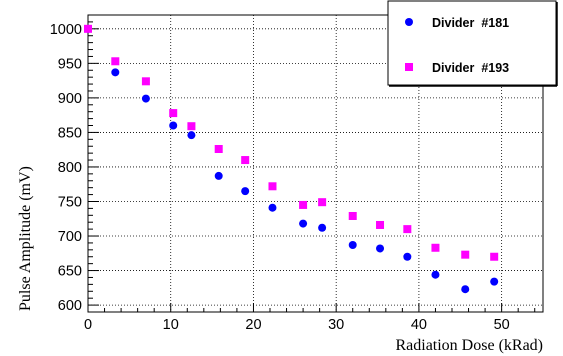  Describe the element at coordinates (70, 99) in the screenshot. I see `y-tick-label: 900` at that location.